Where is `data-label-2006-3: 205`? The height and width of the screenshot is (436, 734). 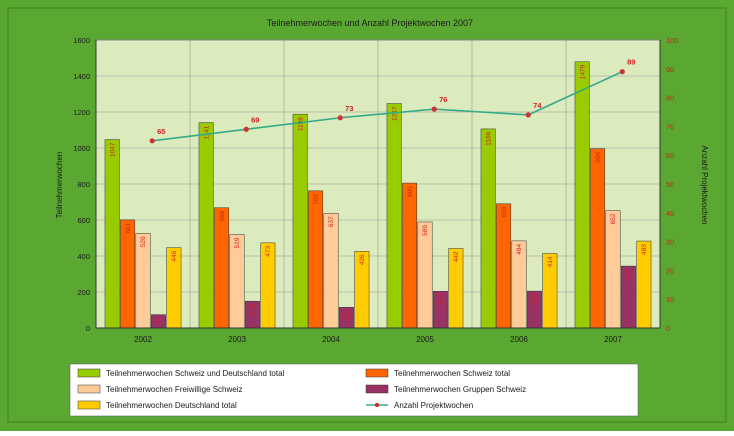
data-label-2006-3: 205 is located at coordinates (535, 299).